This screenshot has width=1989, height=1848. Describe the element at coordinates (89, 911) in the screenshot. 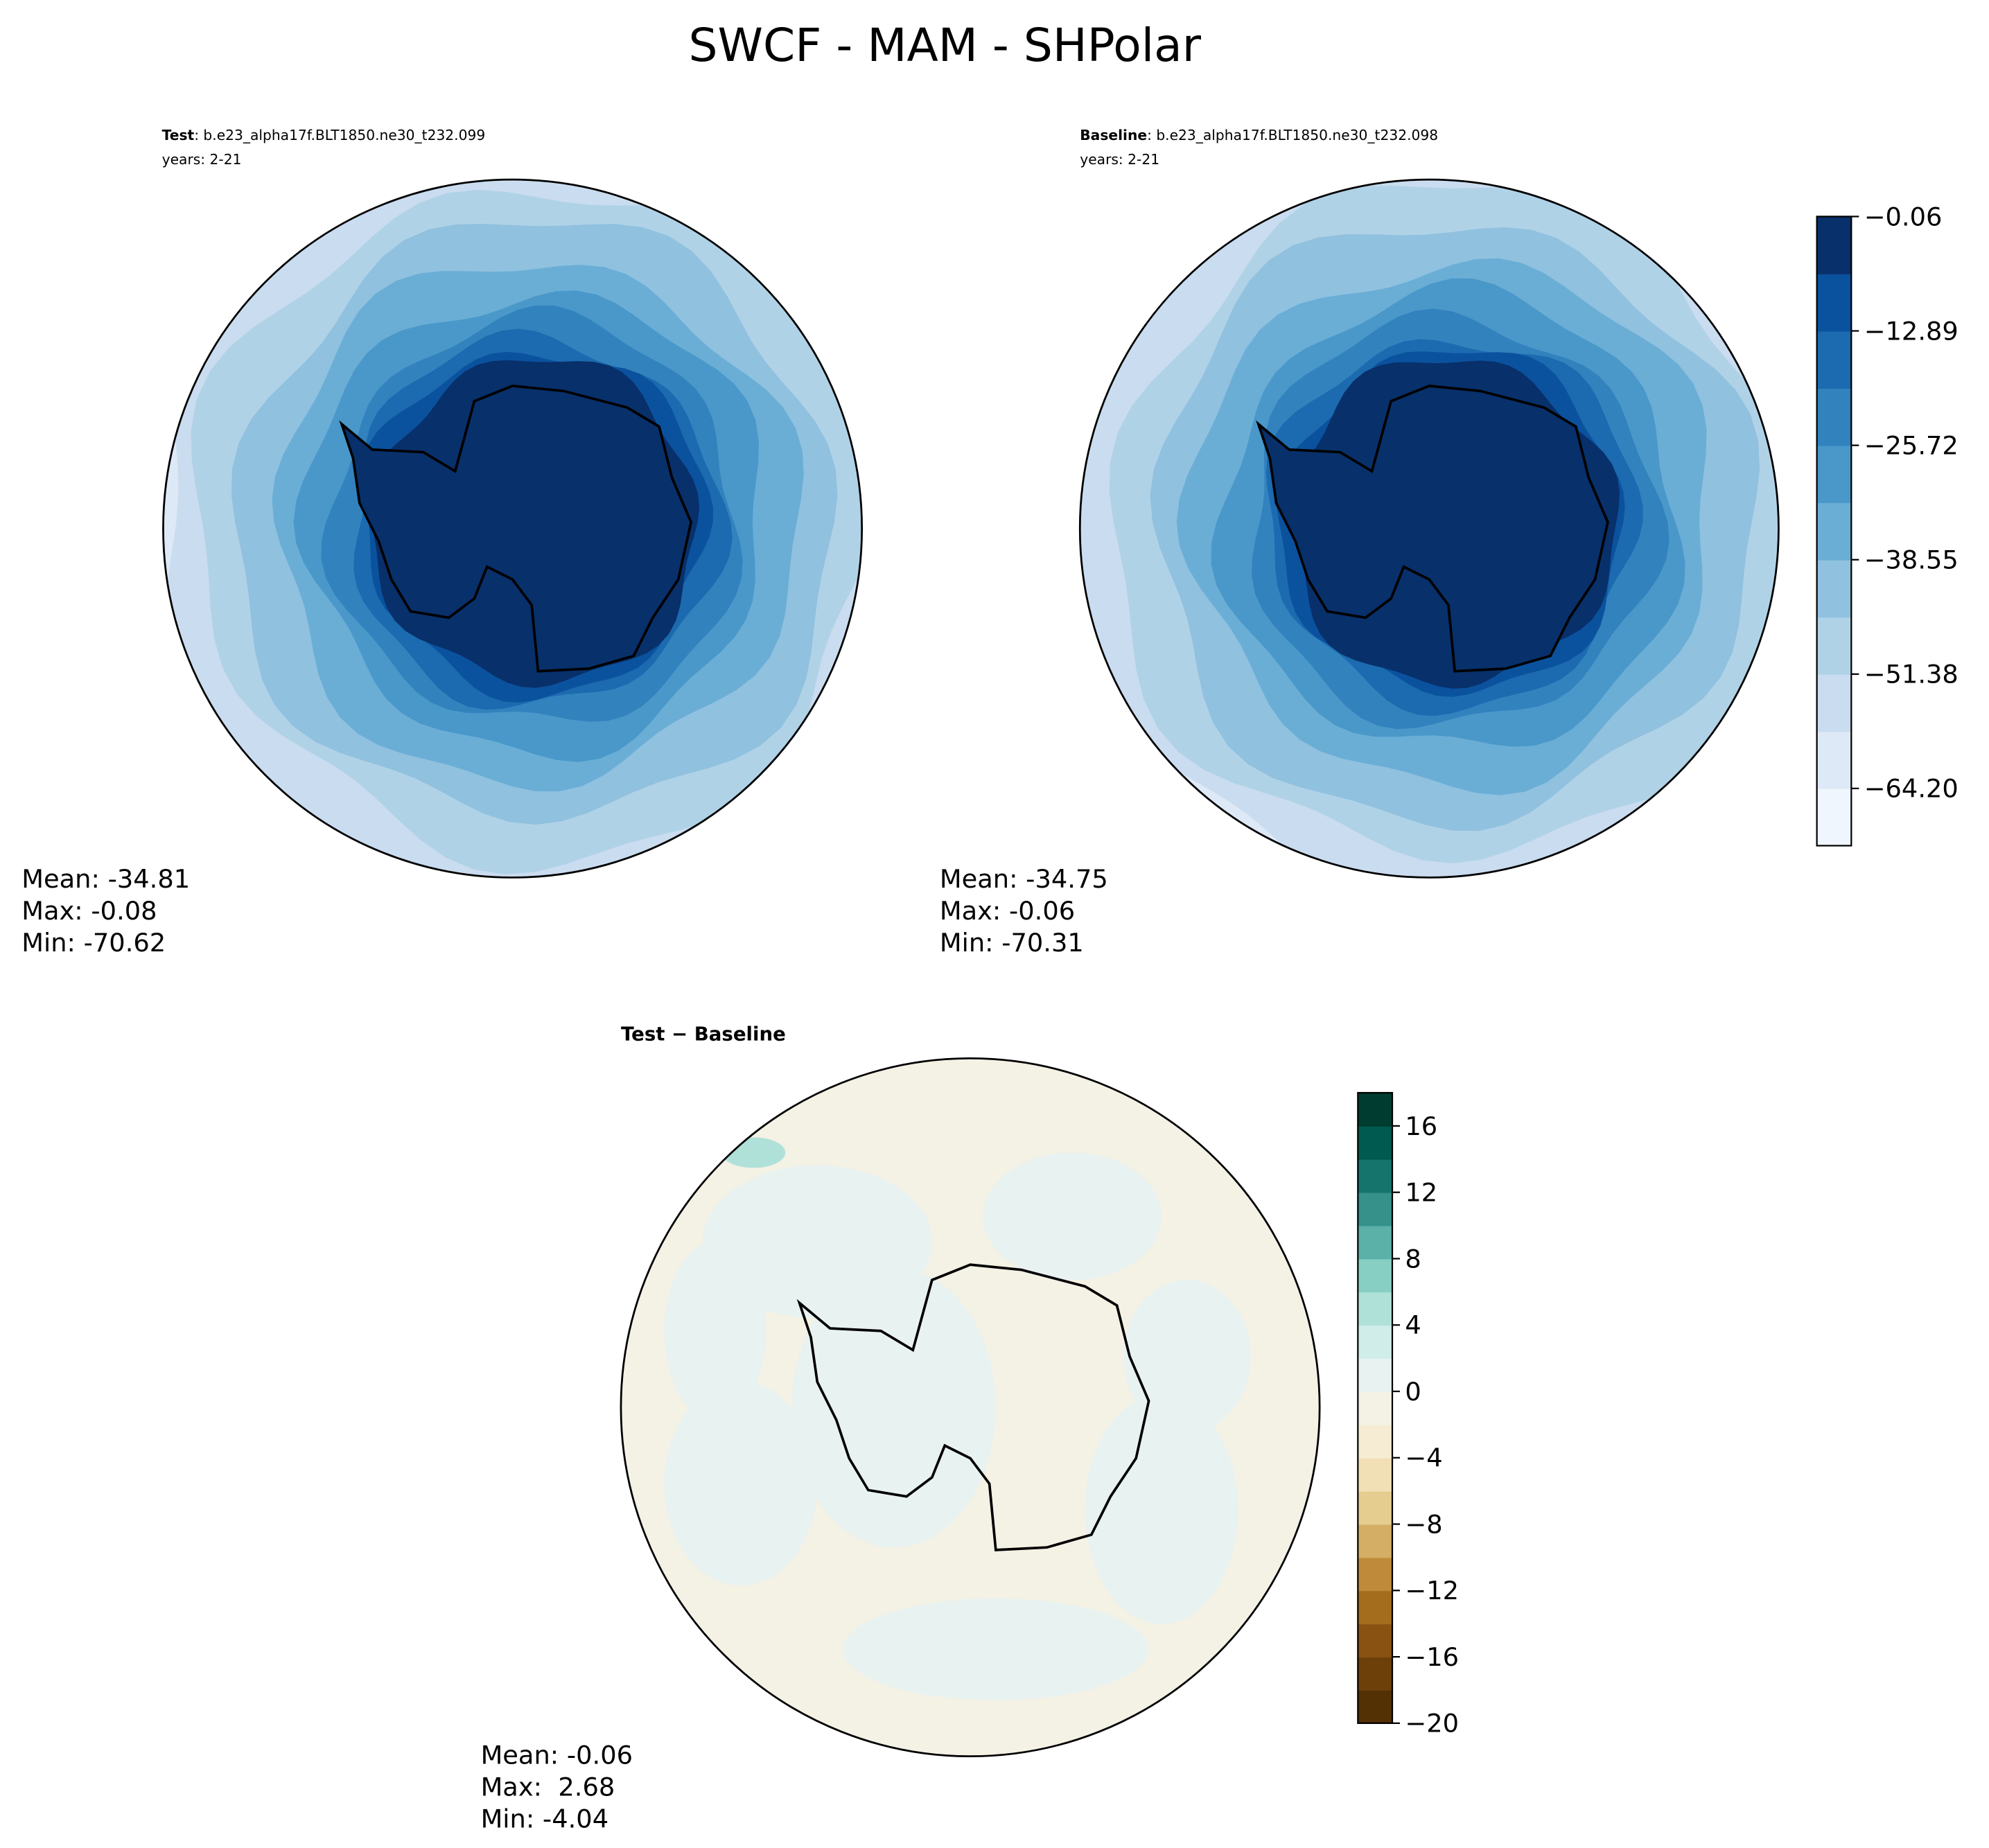

I see `statistic: Max: -0.08` at that location.